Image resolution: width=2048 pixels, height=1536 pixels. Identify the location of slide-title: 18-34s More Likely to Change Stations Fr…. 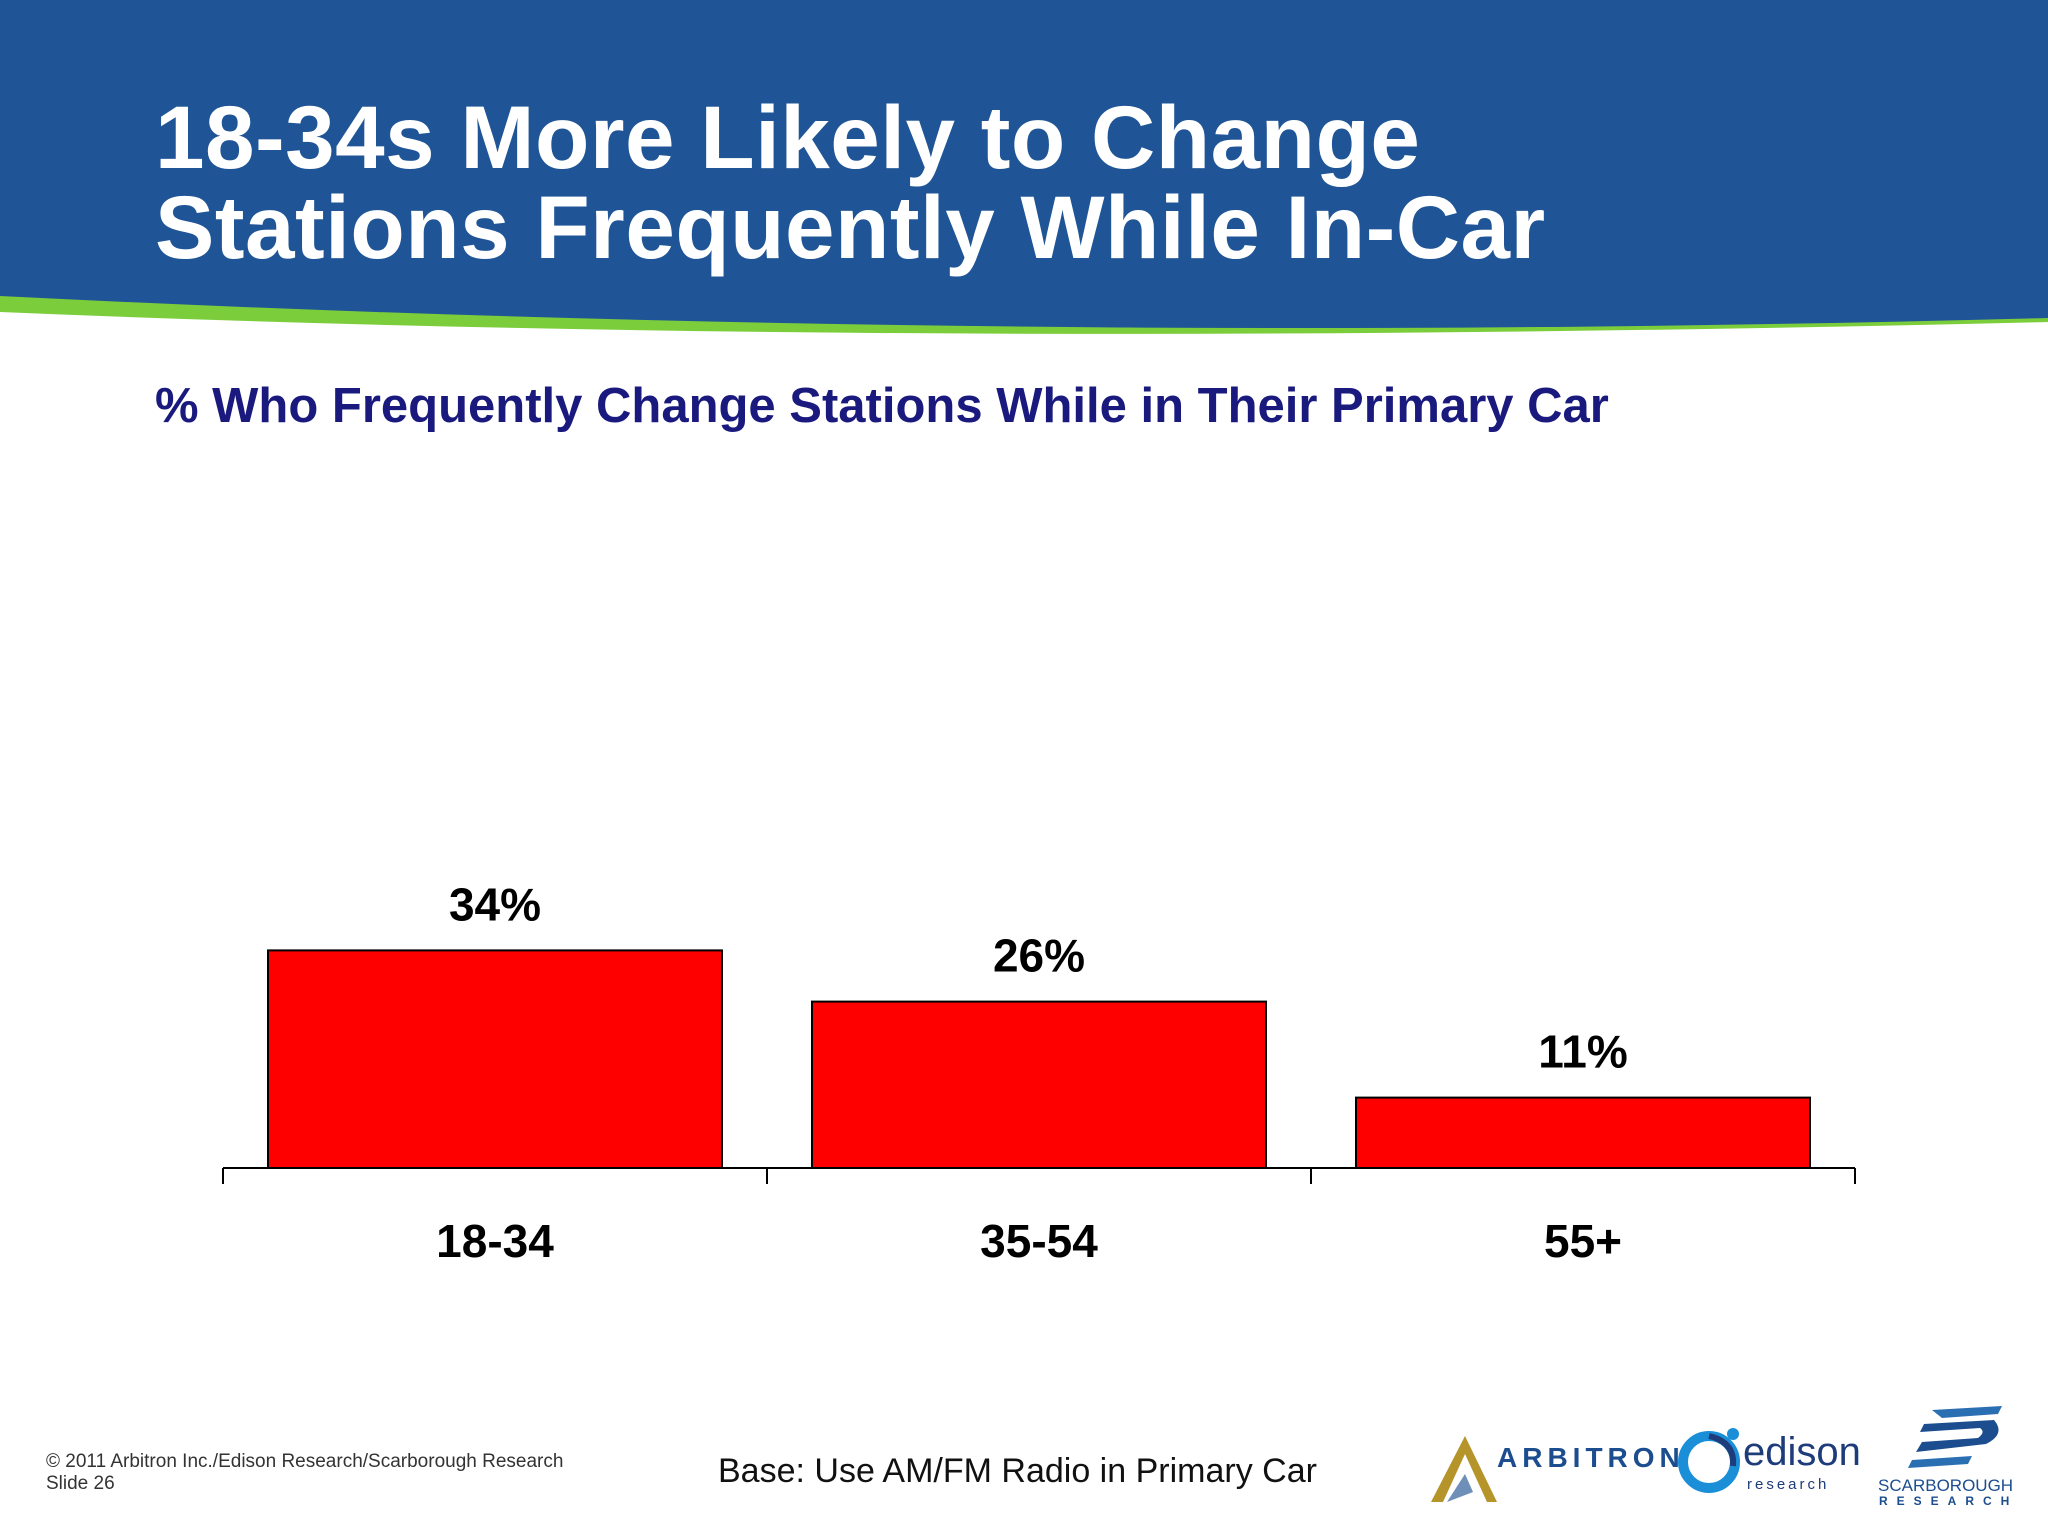
(1055, 182).